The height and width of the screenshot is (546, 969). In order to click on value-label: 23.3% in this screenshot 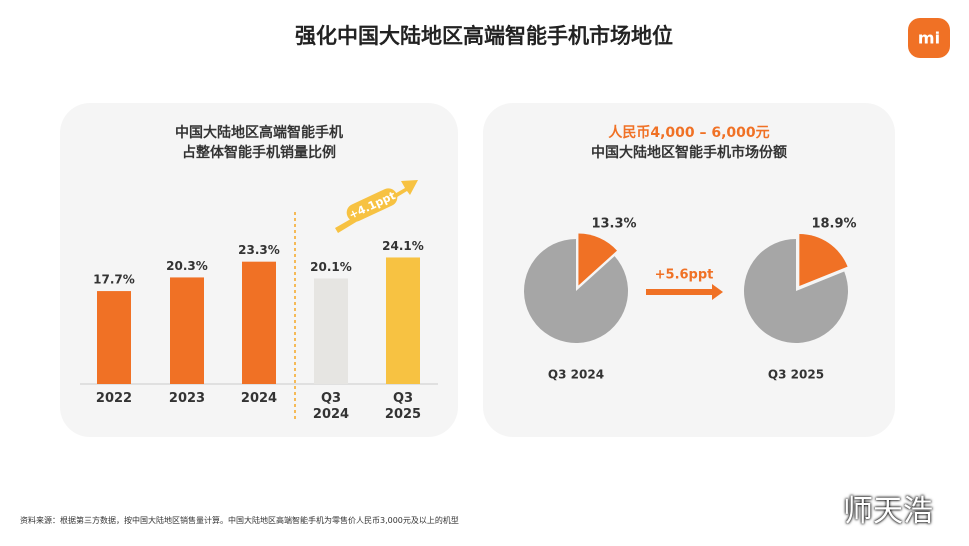, I will do `click(259, 250)`.